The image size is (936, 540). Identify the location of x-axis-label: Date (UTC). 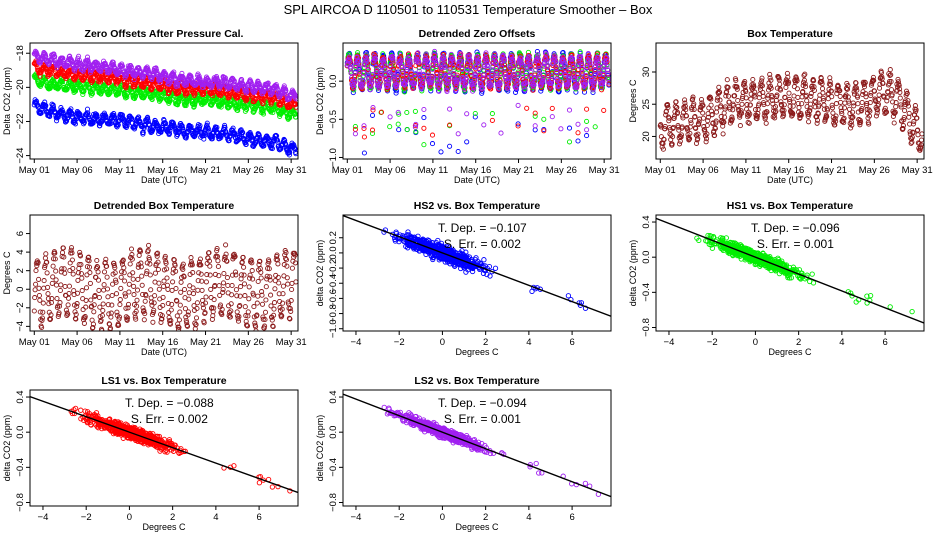
(164, 180).